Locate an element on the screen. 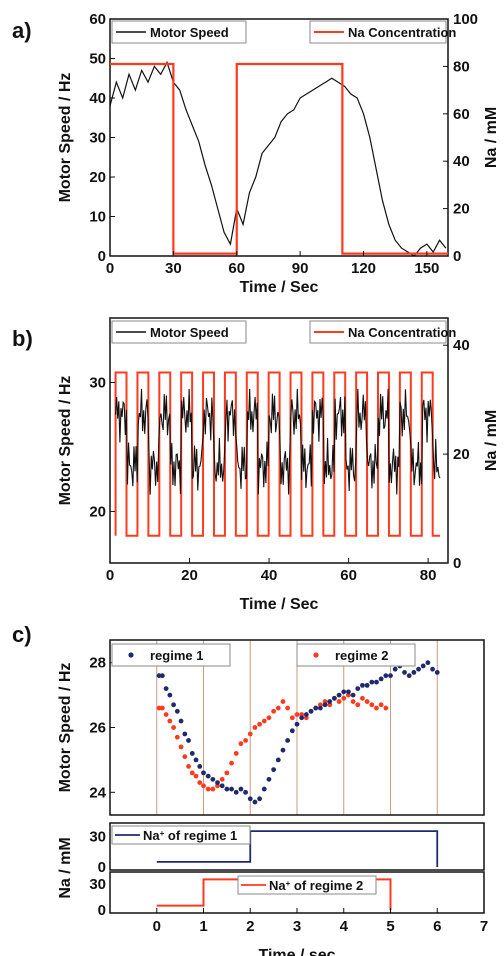 The height and width of the screenshot is (956, 504). legend-box-regime2 is located at coordinates (356, 655).